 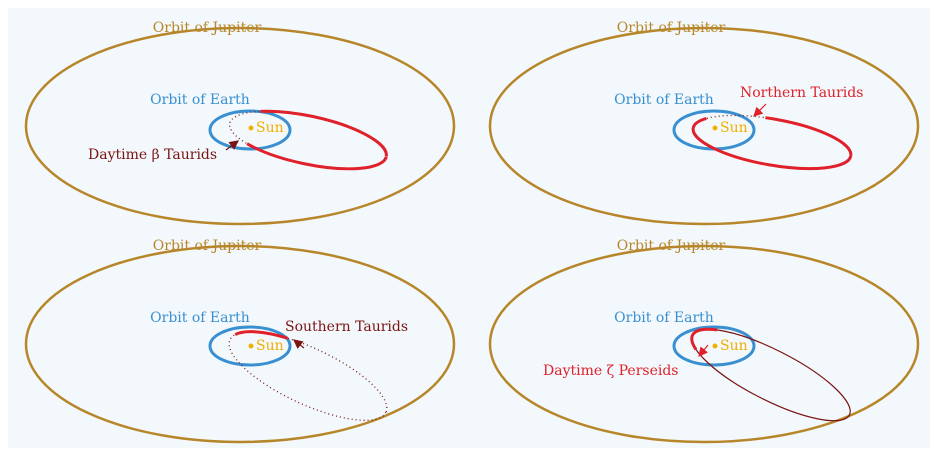 I want to click on stream-label: Daytime β Taurids, so click(x=152, y=155).